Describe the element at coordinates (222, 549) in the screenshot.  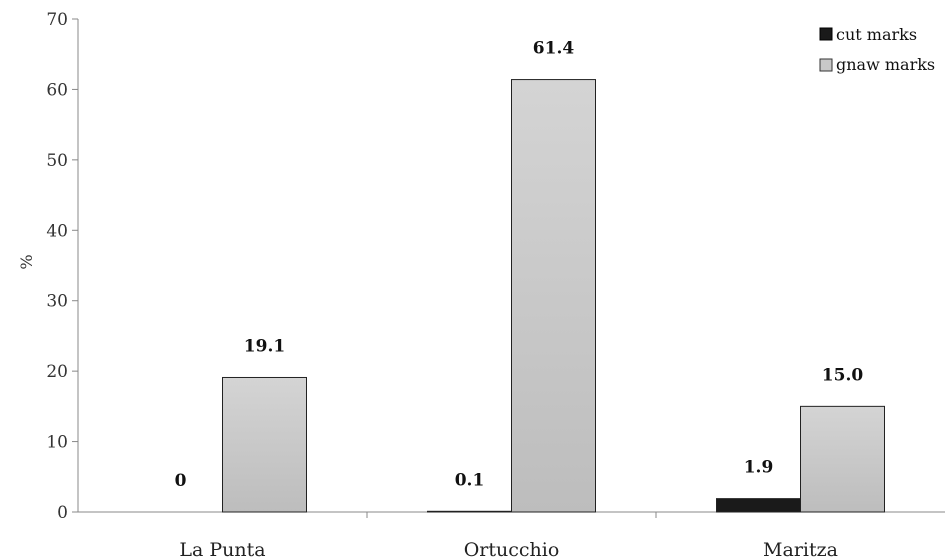
I see `x-tick-label: La Punta` at that location.